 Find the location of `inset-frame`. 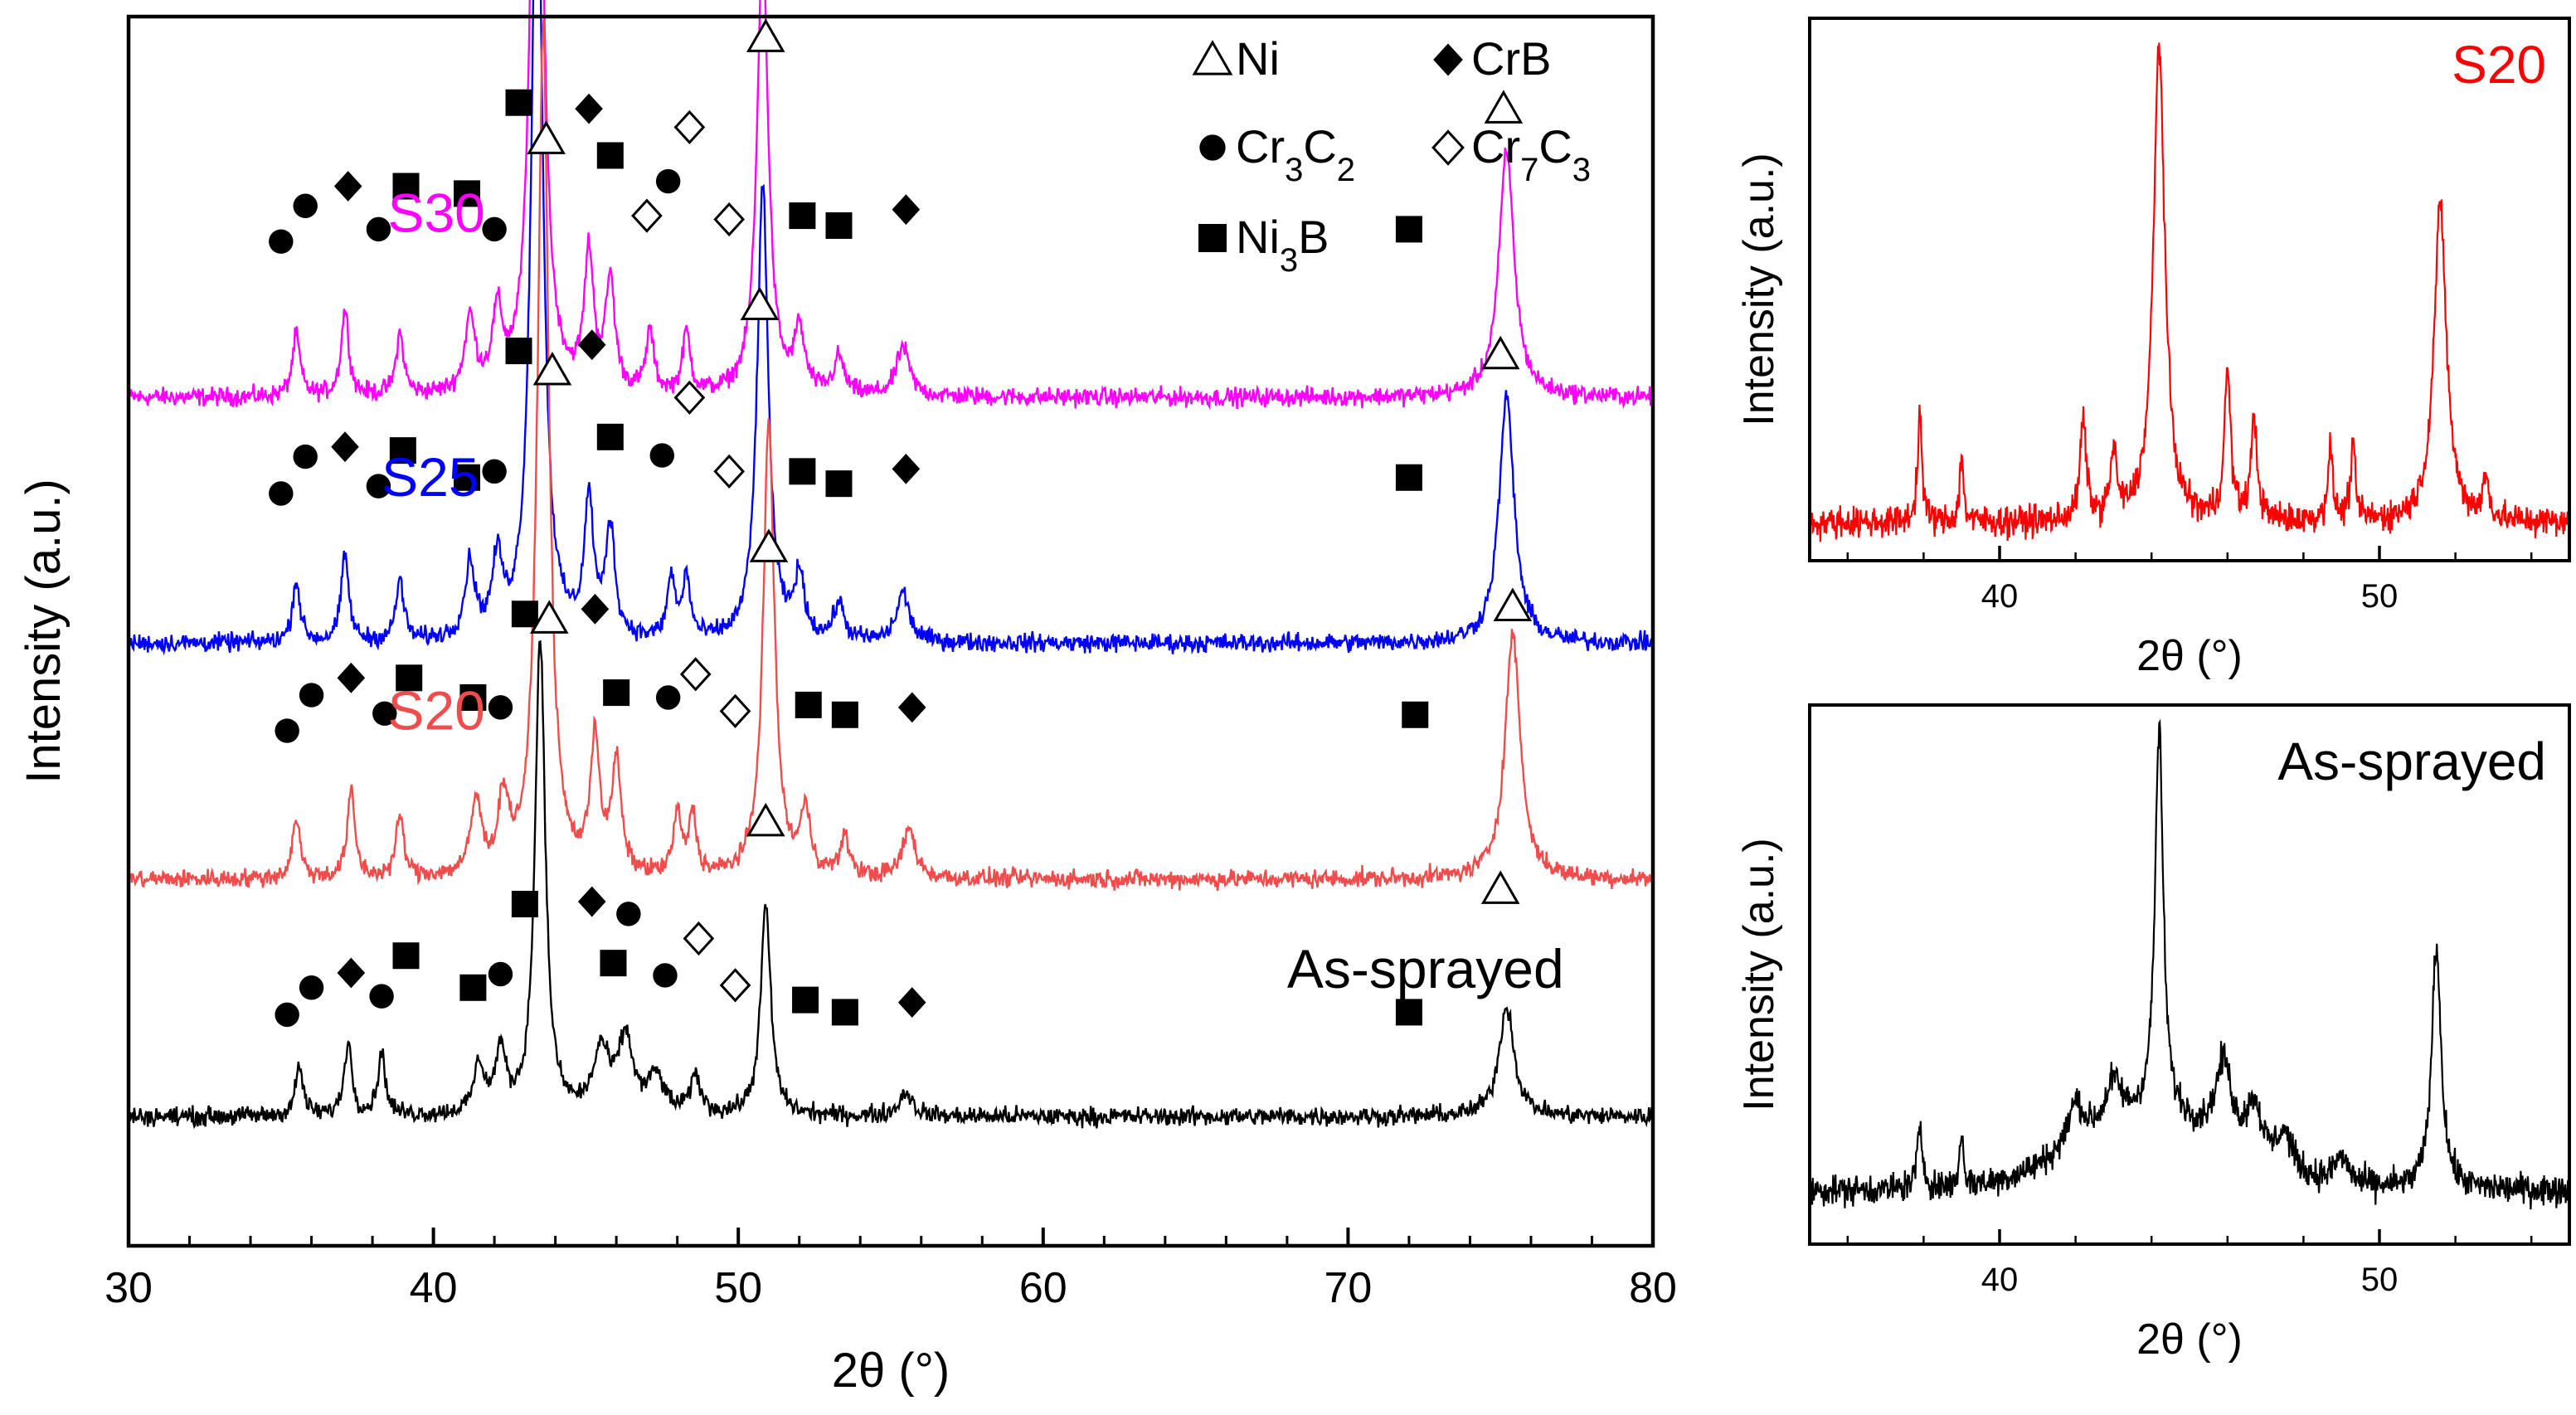

inset-frame is located at coordinates (2189, 974).